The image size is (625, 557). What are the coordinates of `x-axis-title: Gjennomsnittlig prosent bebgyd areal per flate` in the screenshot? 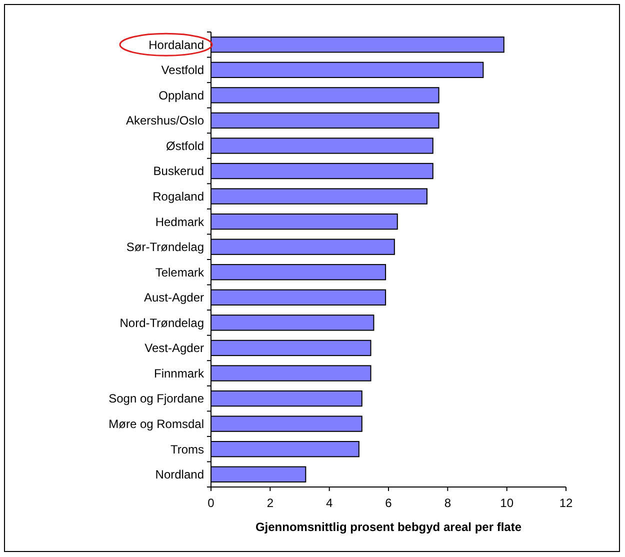 It's located at (388, 527).